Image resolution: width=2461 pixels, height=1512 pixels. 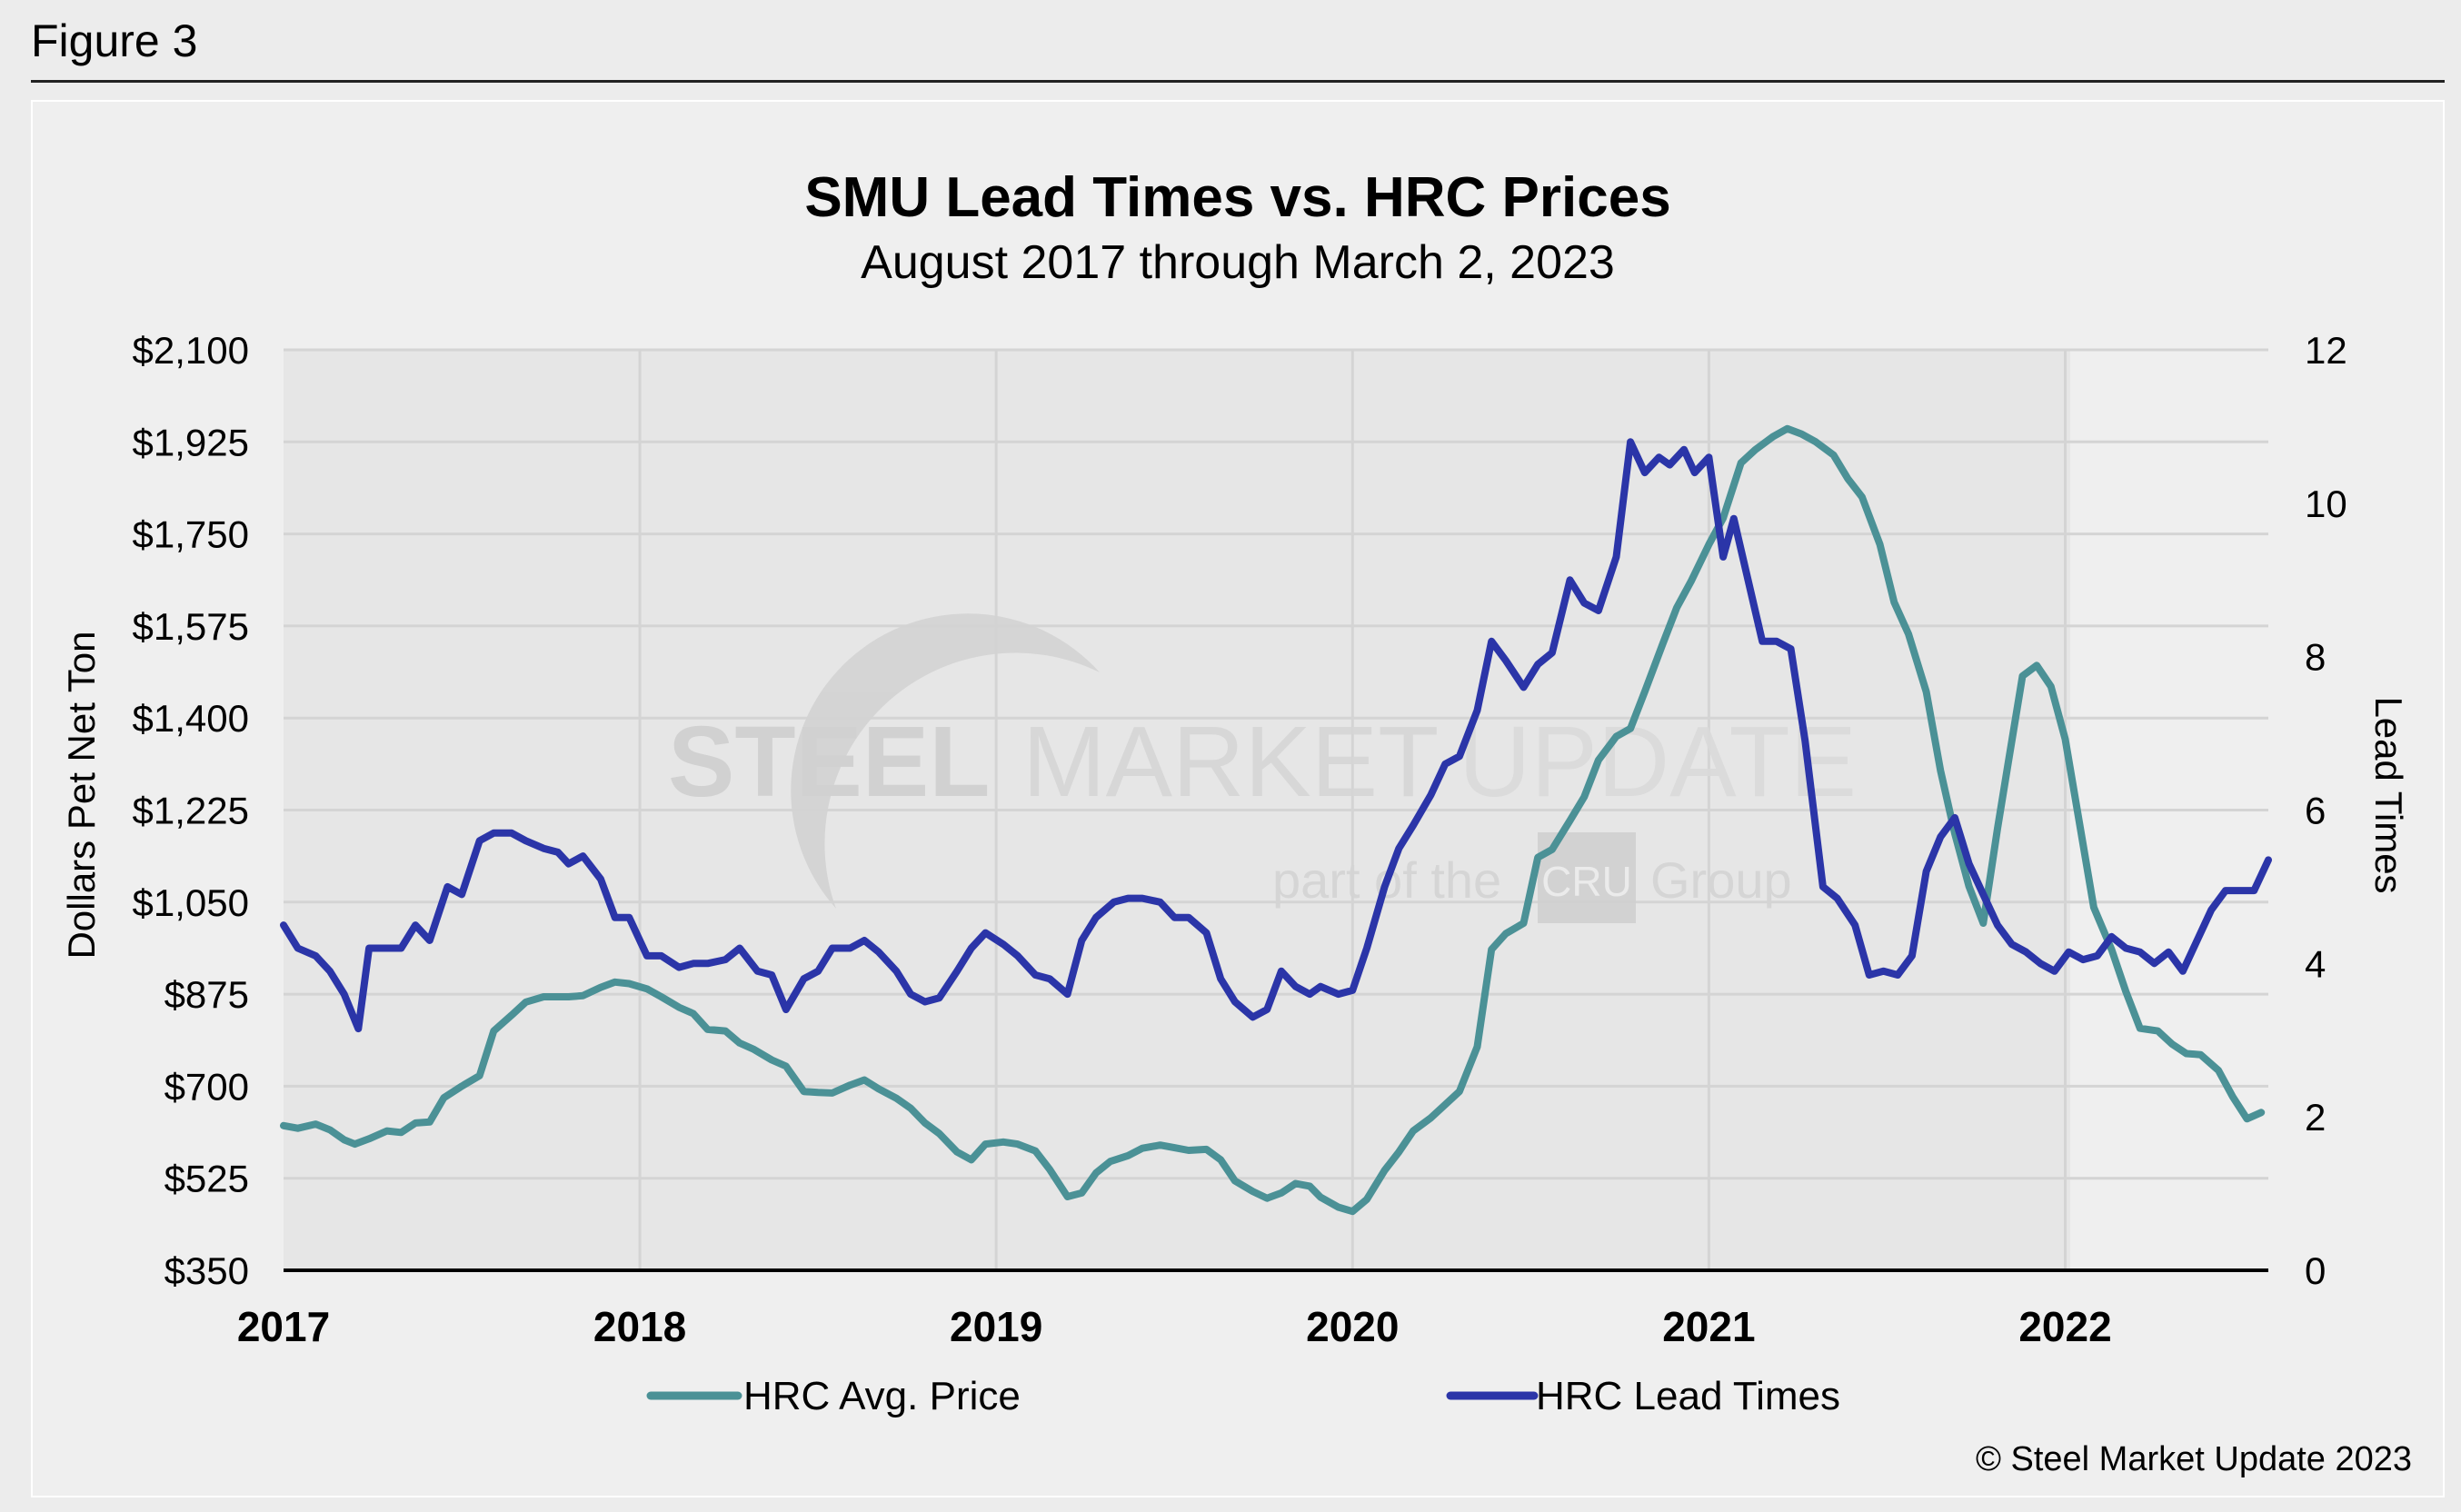 What do you see at coordinates (1658, 762) in the screenshot?
I see `watermark-brand-light: UPDATE` at bounding box center [1658, 762].